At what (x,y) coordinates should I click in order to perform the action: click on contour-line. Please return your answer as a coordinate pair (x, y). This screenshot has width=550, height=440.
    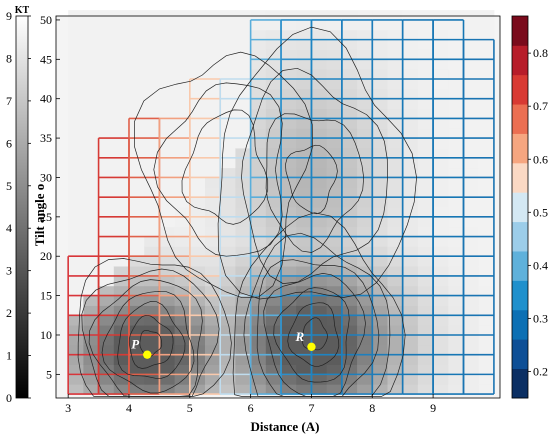
    Looking at the image, I should click on (148, 342).